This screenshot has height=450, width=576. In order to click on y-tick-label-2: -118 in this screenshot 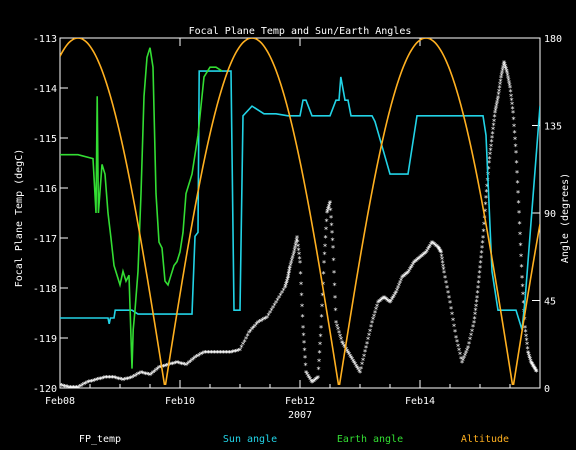, I will do `click(45, 289)`.